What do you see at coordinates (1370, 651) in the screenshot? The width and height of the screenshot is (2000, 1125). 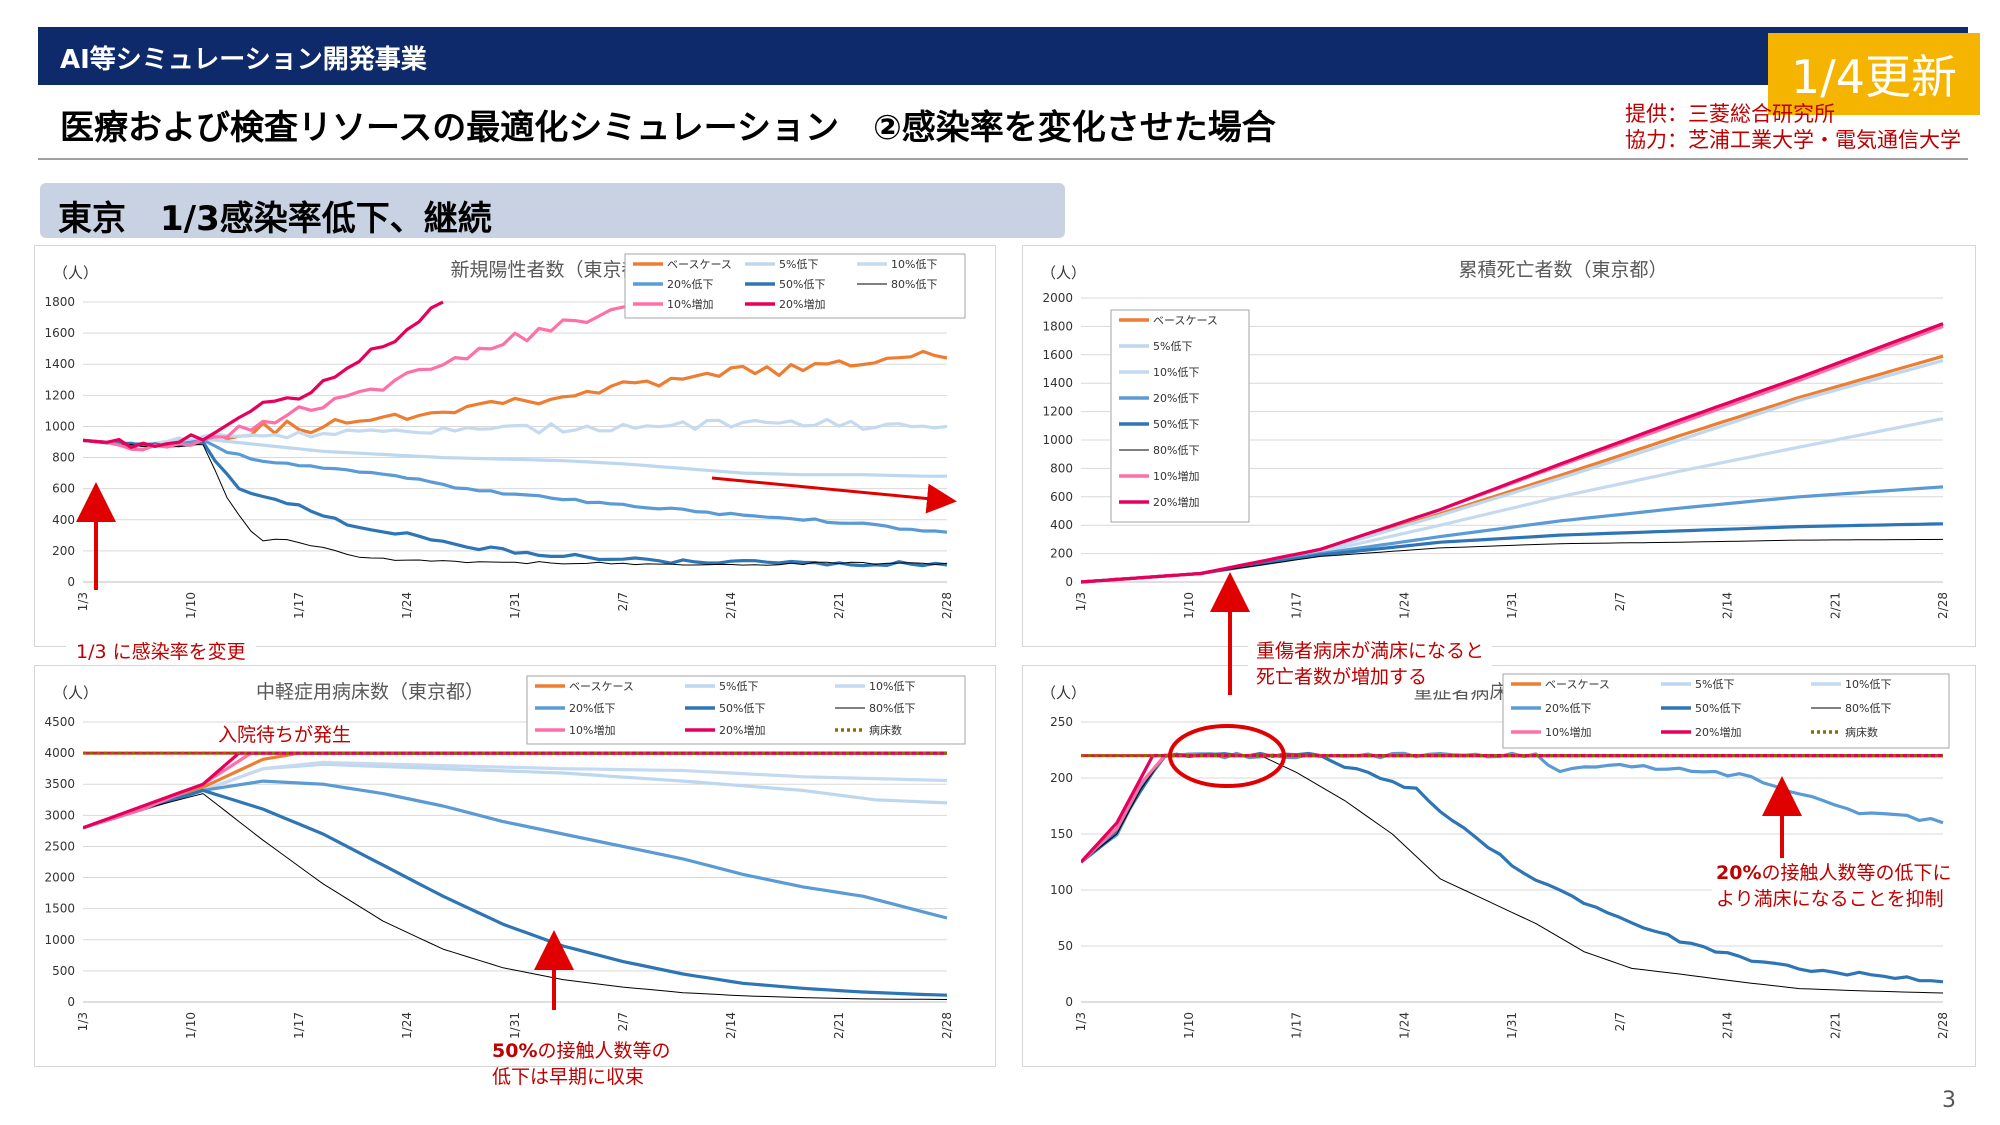 I see `annotation-severe-full-line1: 重傷者病床が満床になると` at bounding box center [1370, 651].